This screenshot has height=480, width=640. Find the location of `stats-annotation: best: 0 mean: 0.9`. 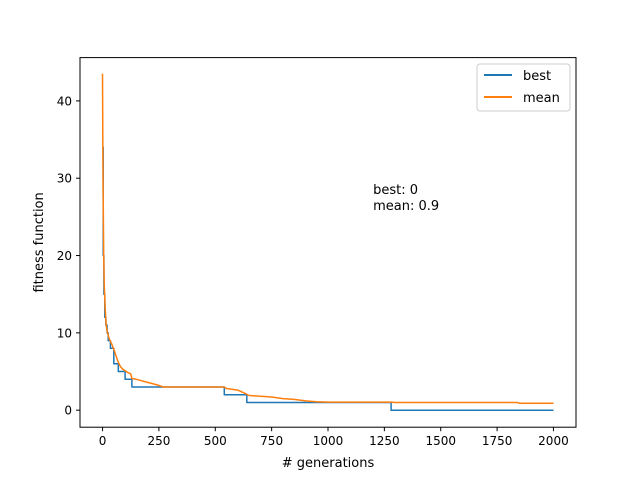

stats-annotation: best: 0 mean: 0.9 is located at coordinates (406, 198).